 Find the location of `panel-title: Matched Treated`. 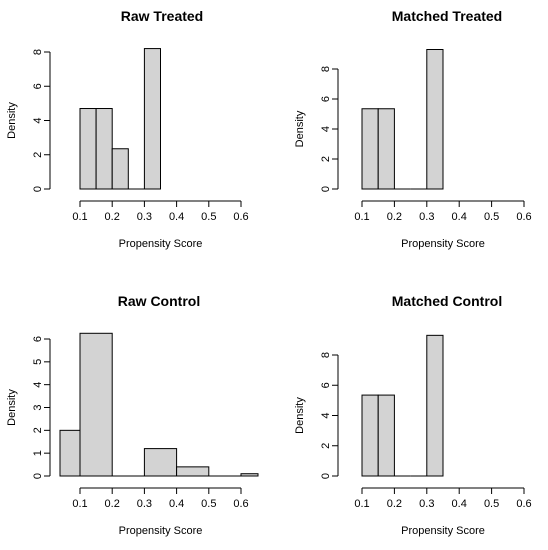

panel-title: Matched Treated is located at coordinates (447, 16).